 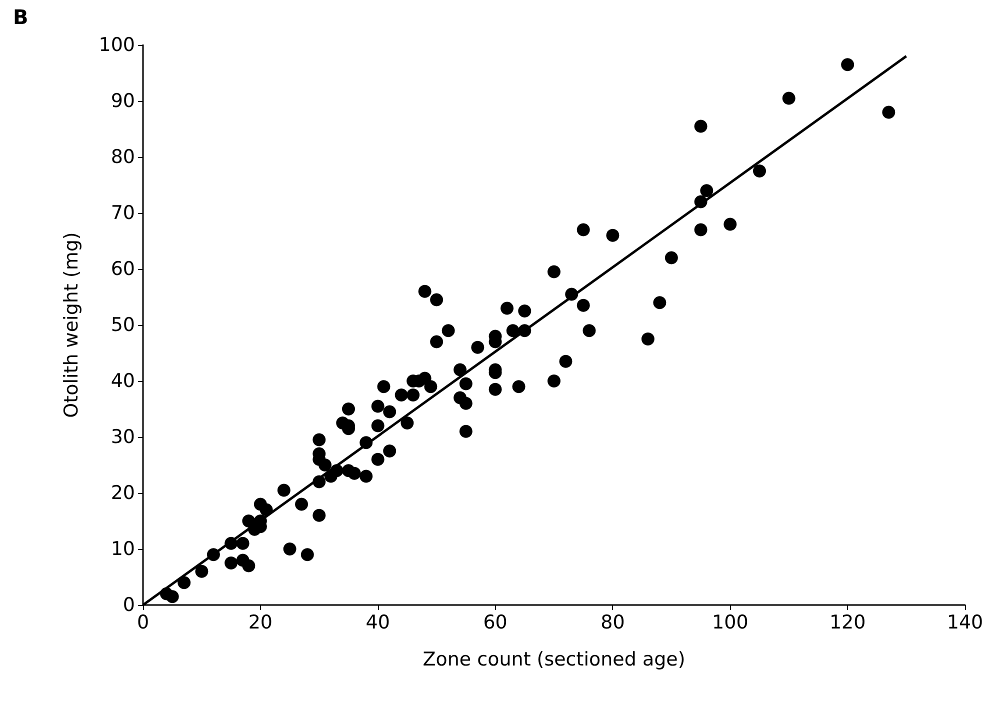 I want to click on y-tick-label: 0, so click(x=128, y=605).